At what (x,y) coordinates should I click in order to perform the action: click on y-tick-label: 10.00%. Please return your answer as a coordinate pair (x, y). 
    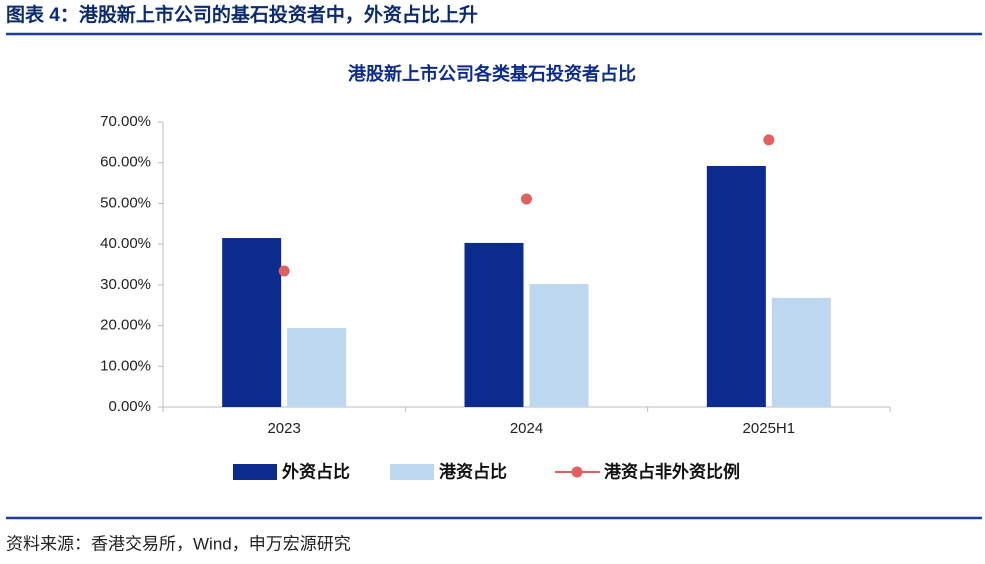
    Looking at the image, I should click on (125, 365).